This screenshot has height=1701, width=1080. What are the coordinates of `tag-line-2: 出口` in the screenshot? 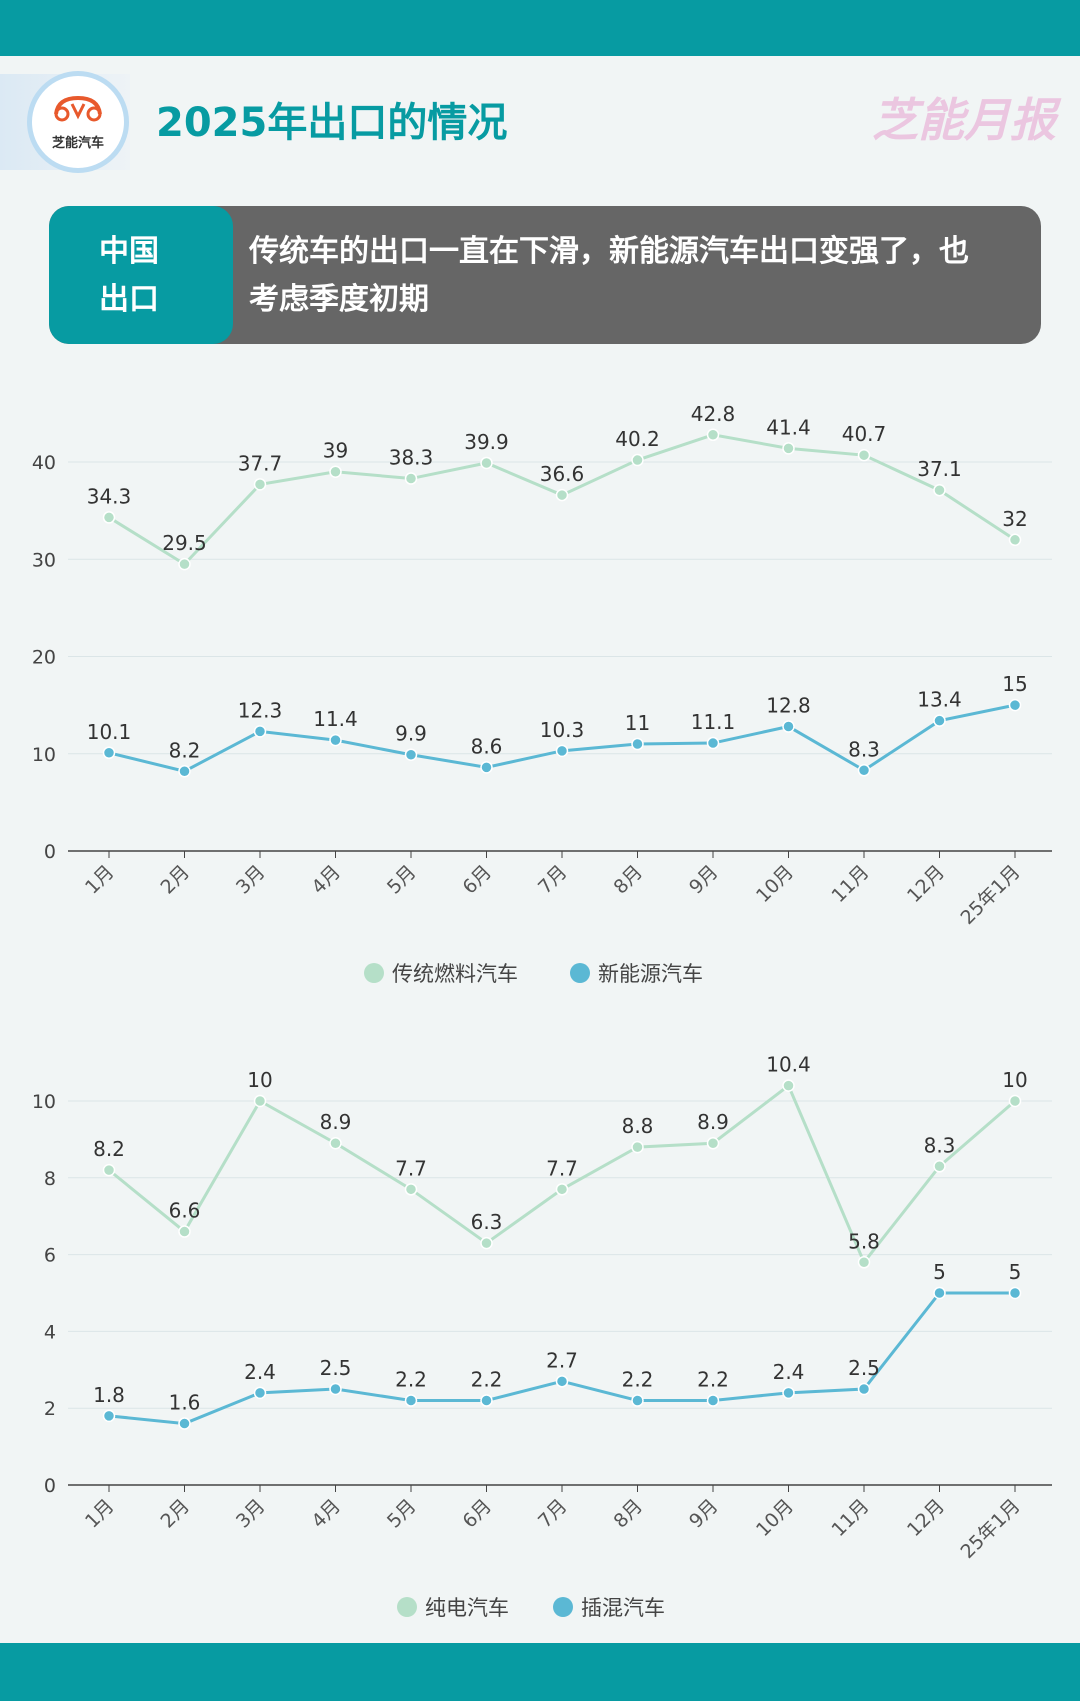 It's located at (129, 299).